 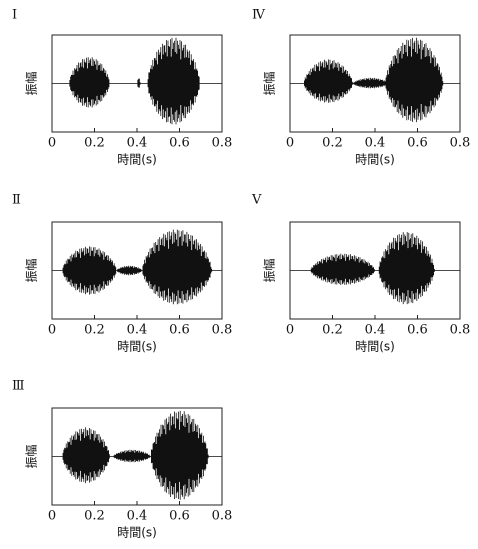 I want to click on panel: Ⅴ 振幅 0 0.2 0.4 0.6 0.8 時間(s), so click(x=360, y=273).